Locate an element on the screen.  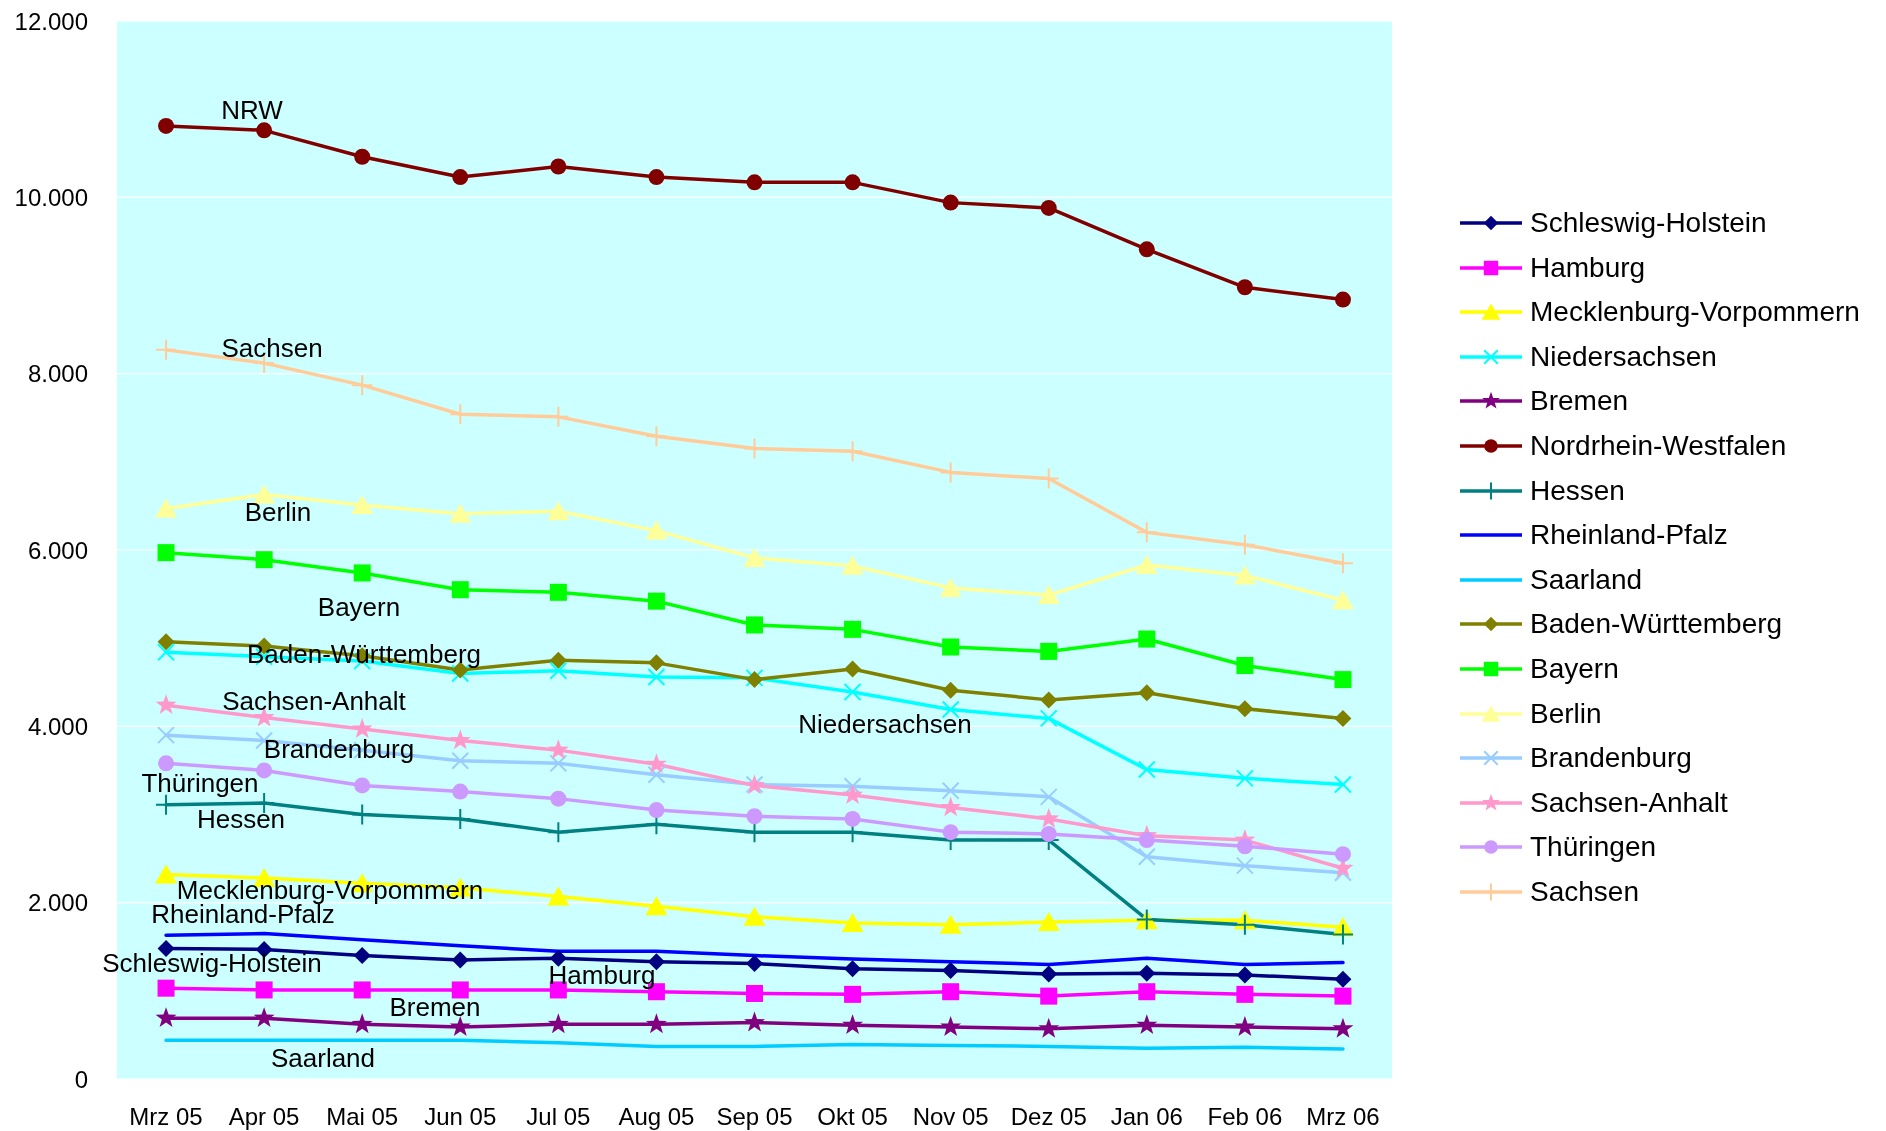
legend-label: Hessen is located at coordinates (1577, 490).